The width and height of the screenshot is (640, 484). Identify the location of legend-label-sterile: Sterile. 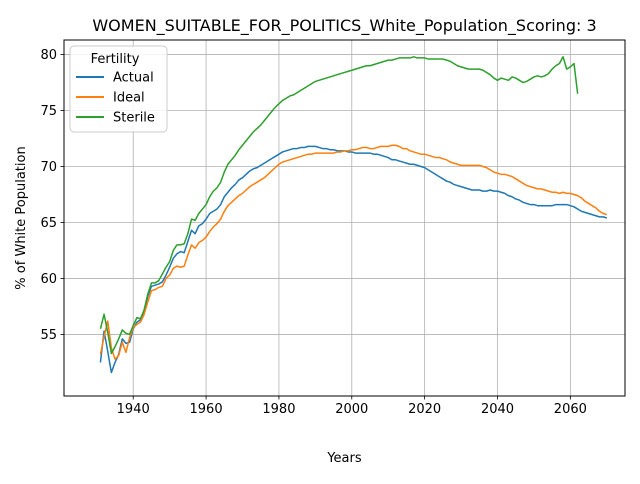
(134, 118).